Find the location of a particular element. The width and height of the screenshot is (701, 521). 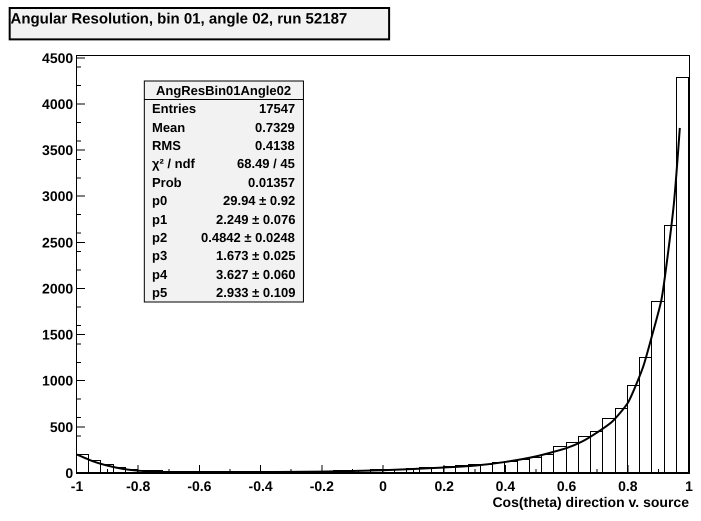

annotation: AngResBin01Angle02 is located at coordinates (224, 90).